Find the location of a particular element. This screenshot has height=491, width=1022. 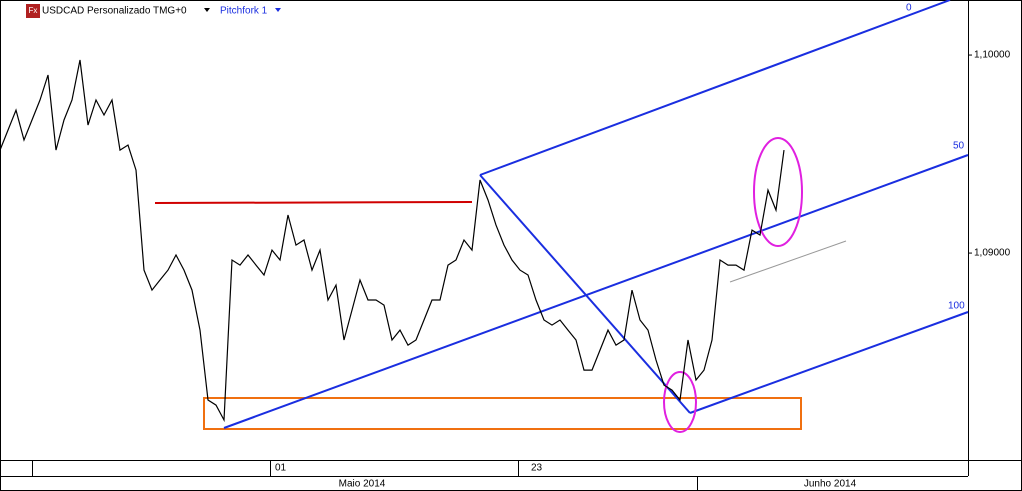

period-label: Maio 2014 is located at coordinates (362, 484).